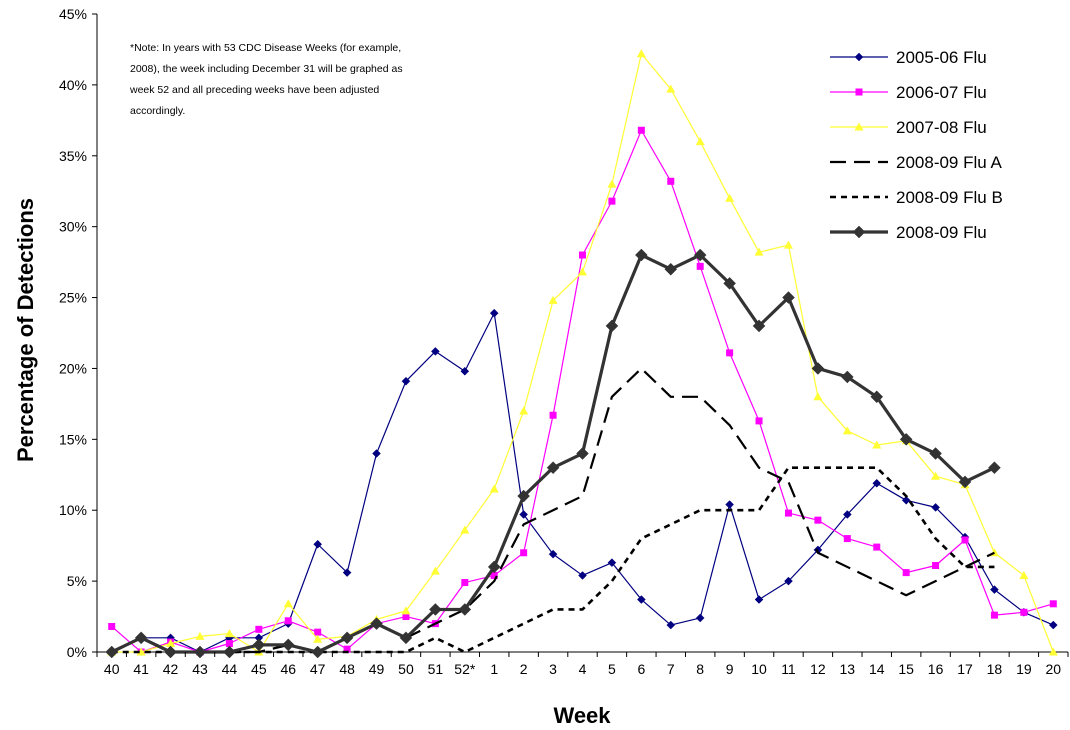 This screenshot has height=730, width=1070. I want to click on legend-label: 2008-09 Flu, so click(941, 232).